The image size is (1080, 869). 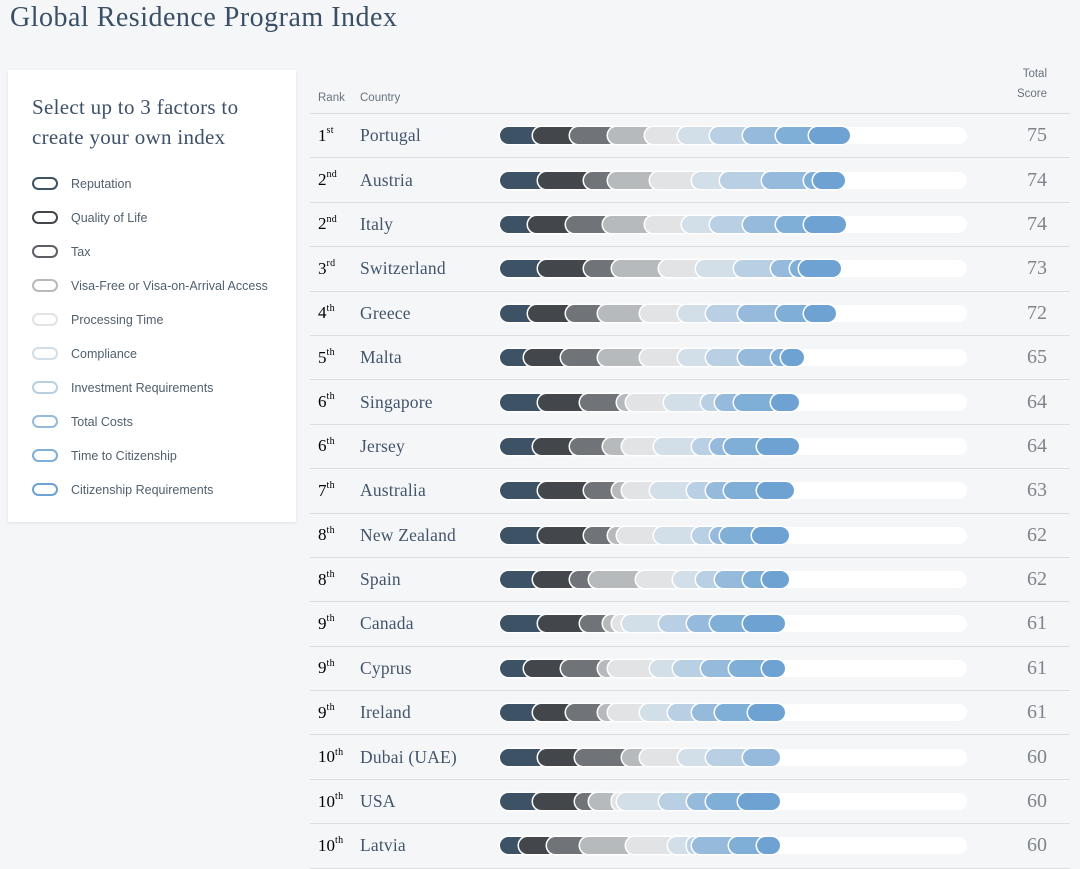 What do you see at coordinates (326, 312) in the screenshot?
I see `rank-cell: 4th` at bounding box center [326, 312].